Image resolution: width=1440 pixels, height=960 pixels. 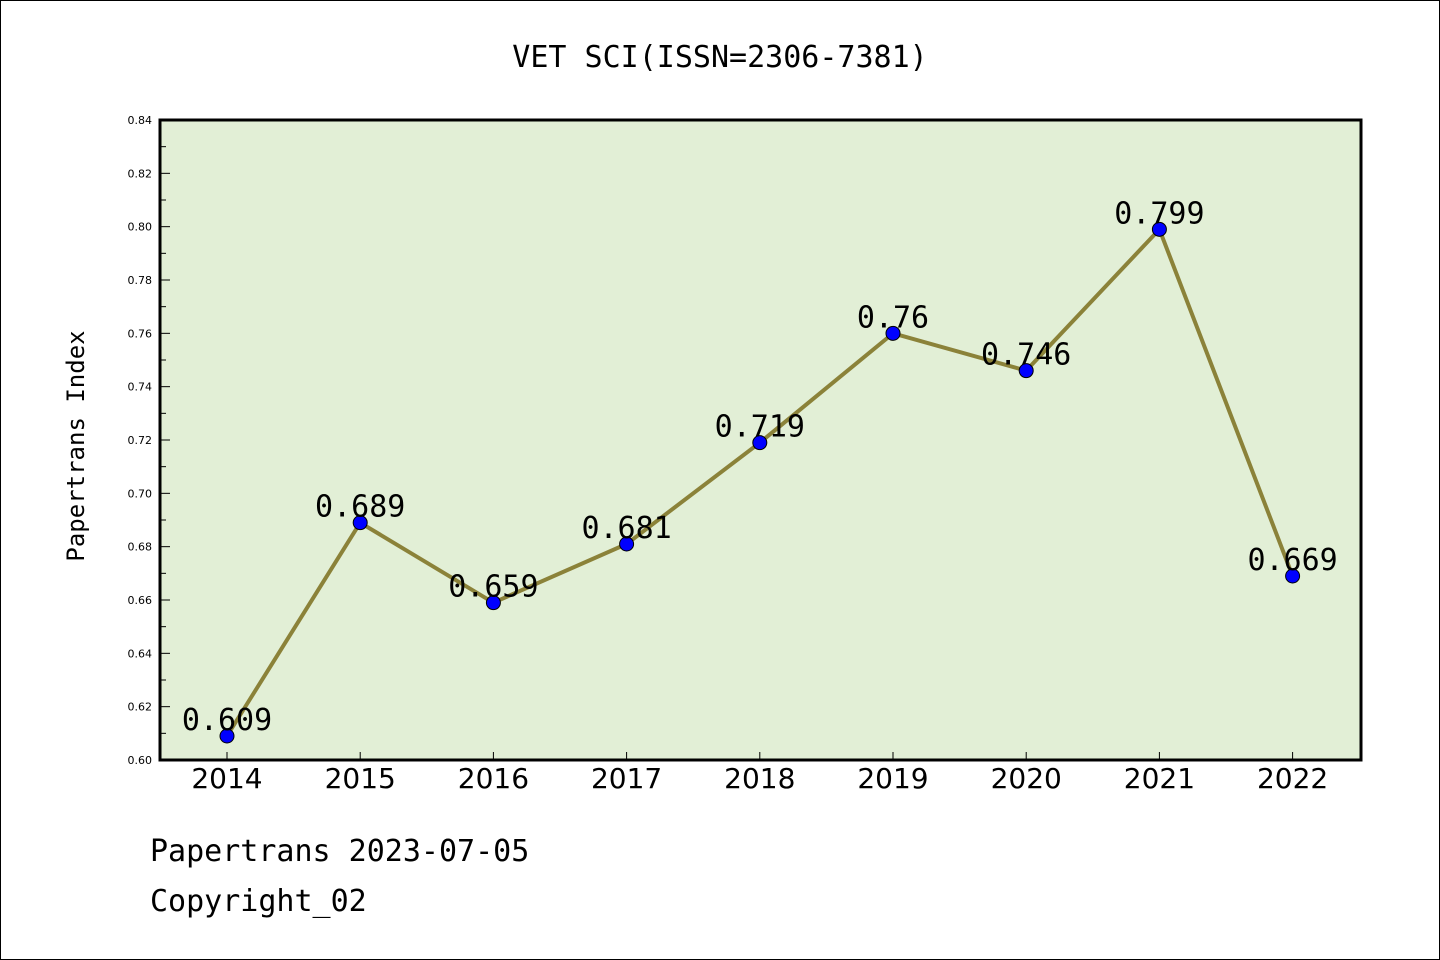 What do you see at coordinates (1026, 355) in the screenshot?
I see `data-label: 0.746` at bounding box center [1026, 355].